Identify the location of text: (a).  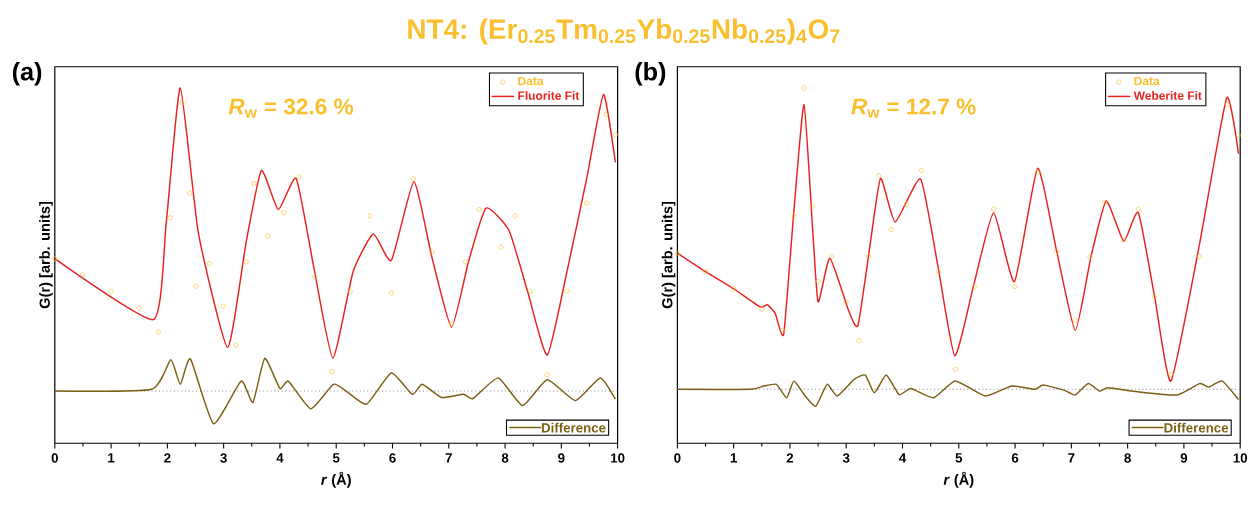
(27, 74).